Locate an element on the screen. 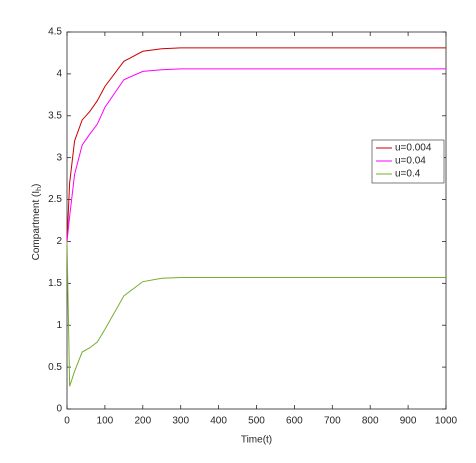 The image size is (476, 463). x-tick-label: 1000 is located at coordinates (446, 421).